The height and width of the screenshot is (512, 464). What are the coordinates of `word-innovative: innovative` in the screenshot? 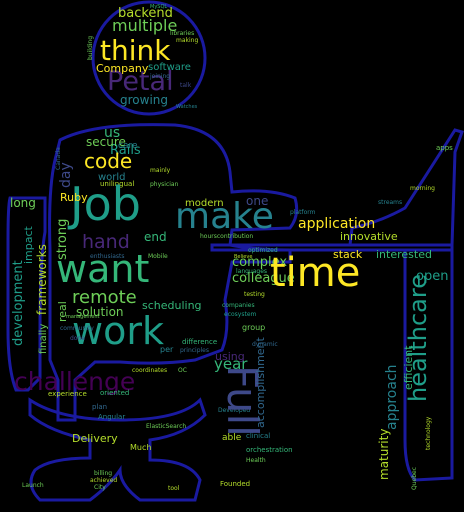 It's located at (369, 236).